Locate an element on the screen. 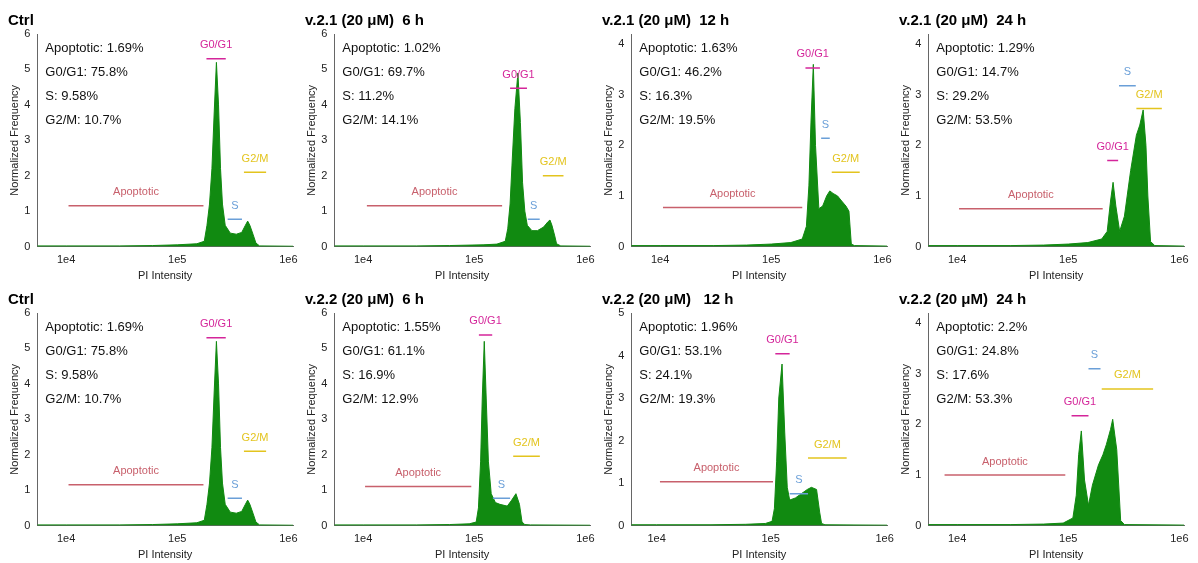  annotation: Apoptotic: 1.63% is located at coordinates (689, 48).